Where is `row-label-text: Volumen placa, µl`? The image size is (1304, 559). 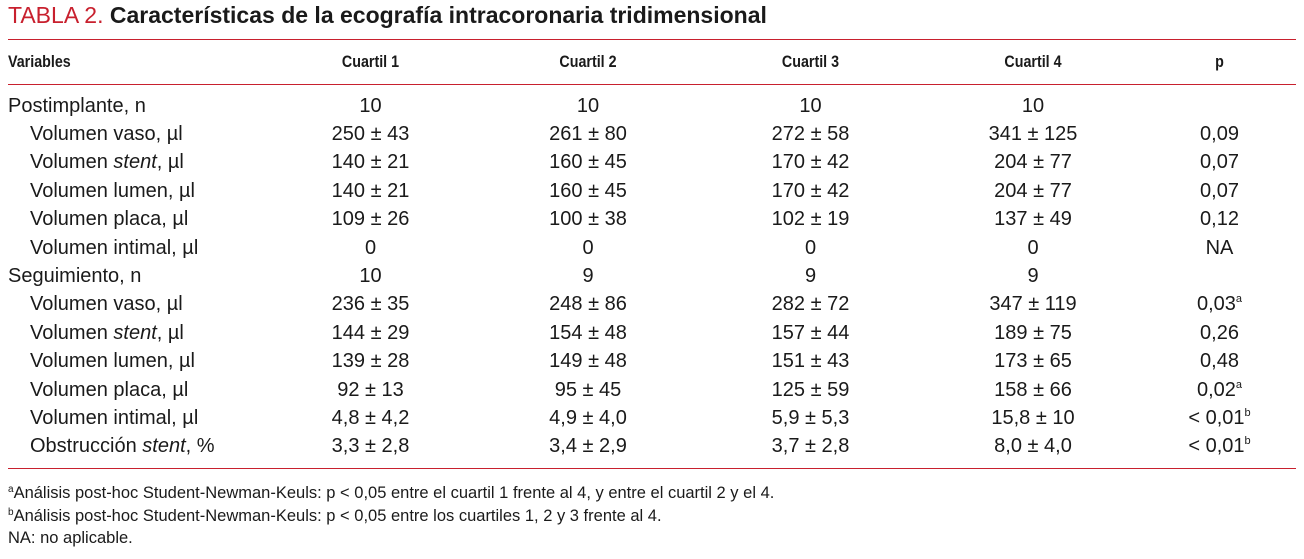
row-label-text: Volumen placa, µl is located at coordinates (109, 389).